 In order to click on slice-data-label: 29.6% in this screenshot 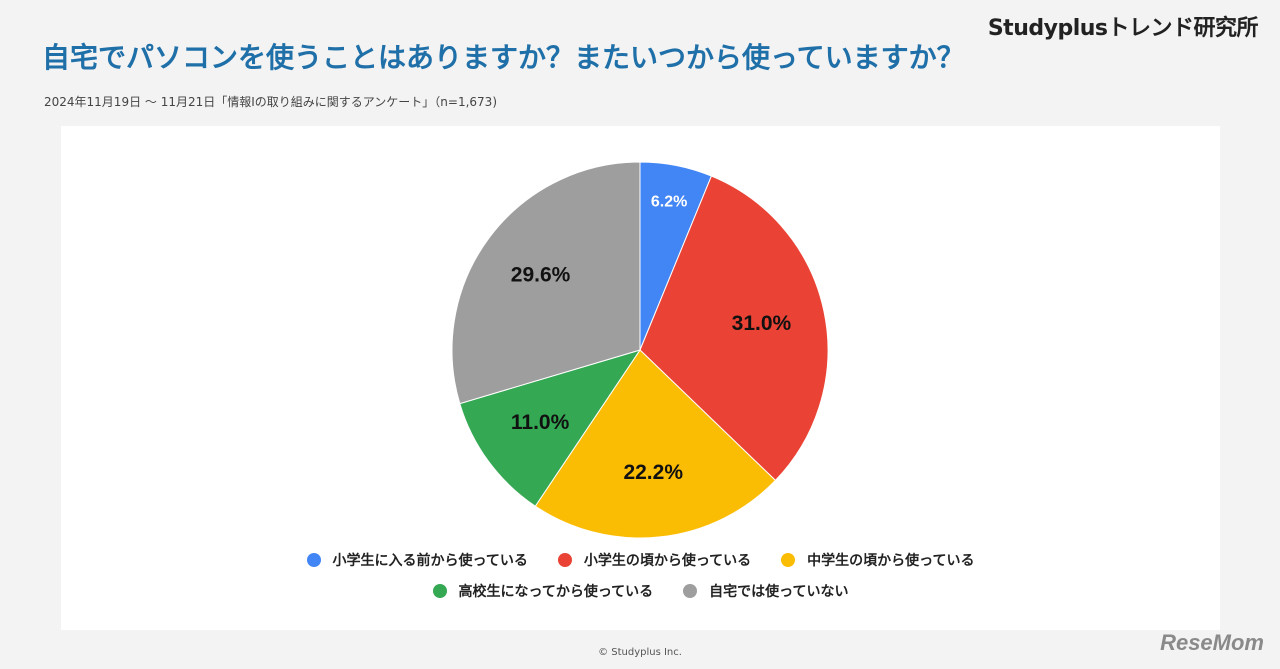, I will do `click(541, 274)`.